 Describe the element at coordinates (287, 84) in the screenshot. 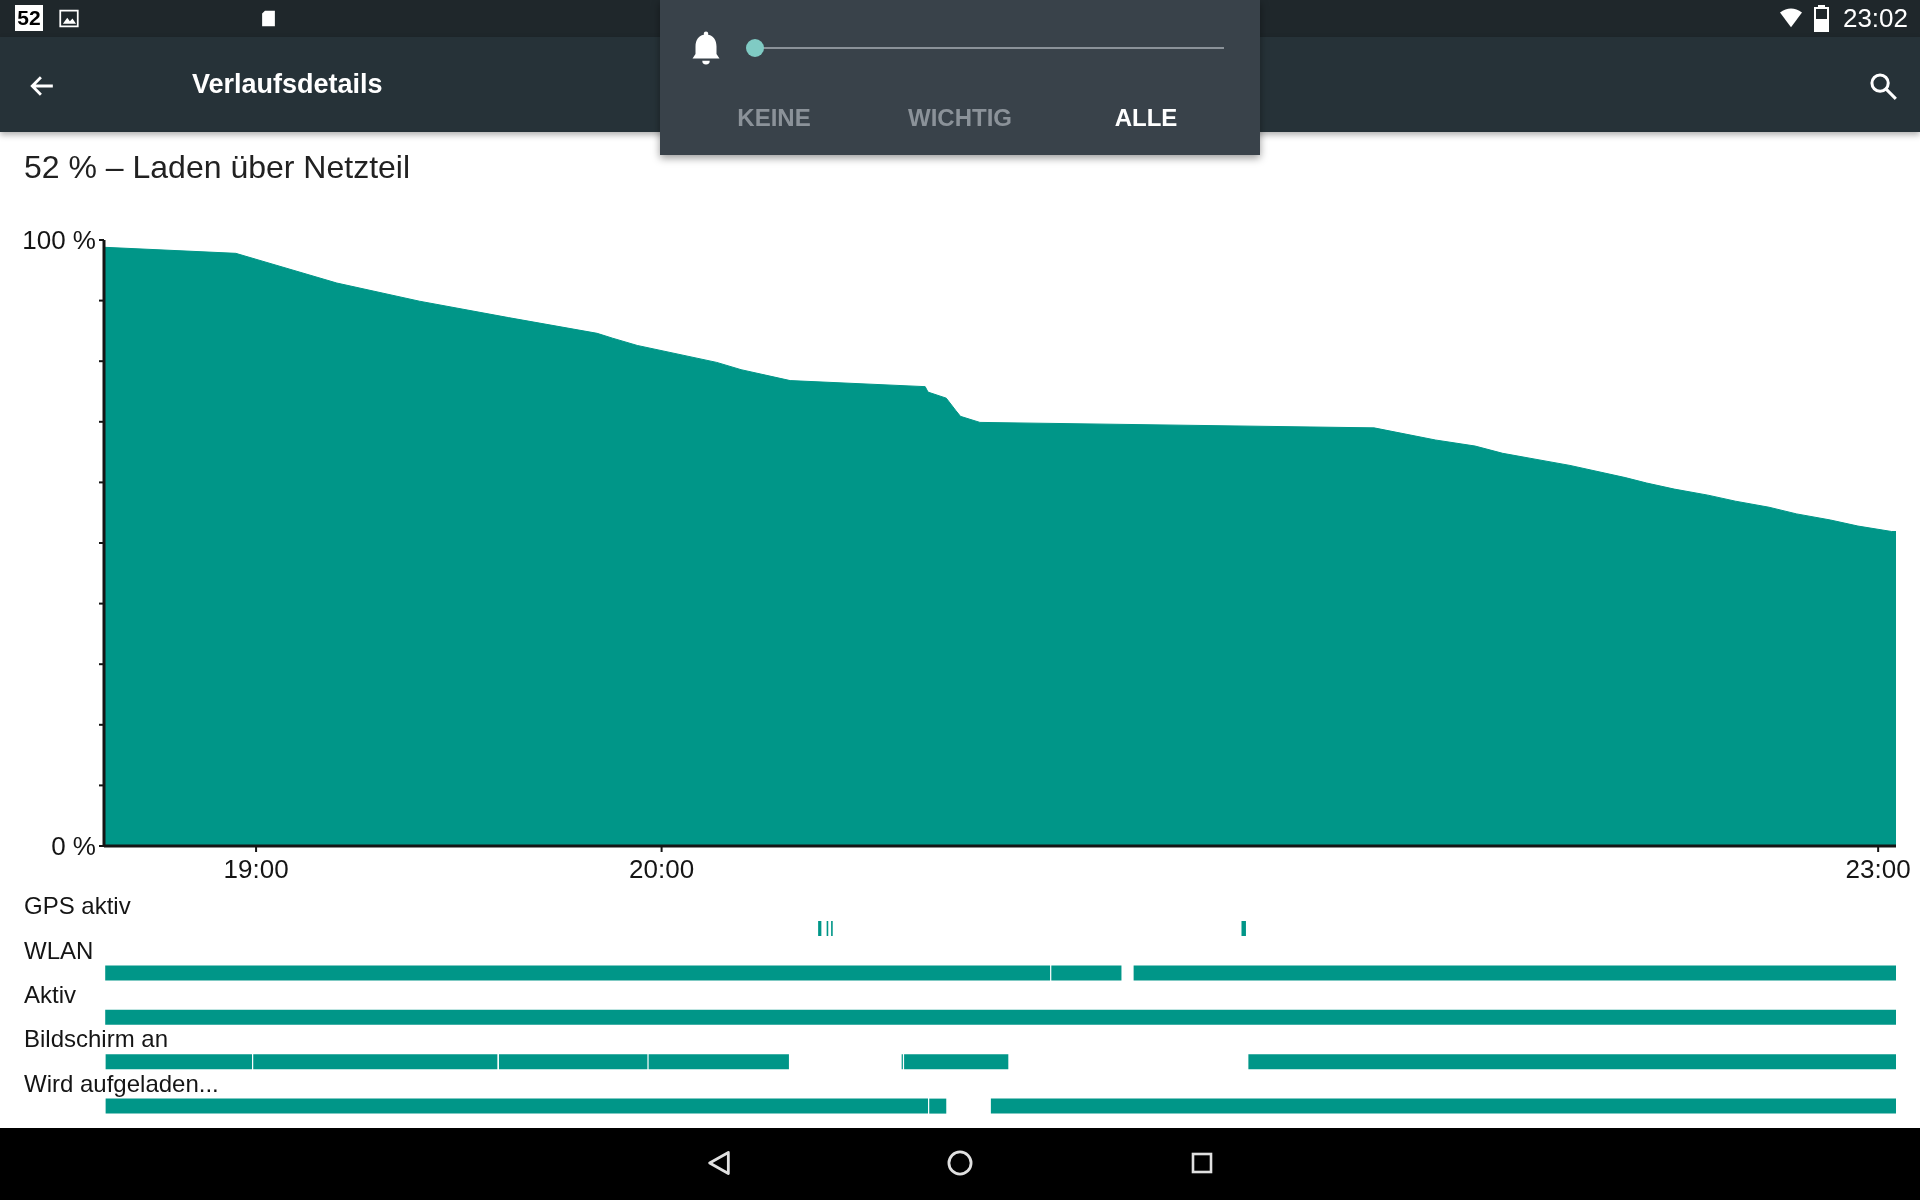

I see `chart-title: Verlaufsdetails` at that location.